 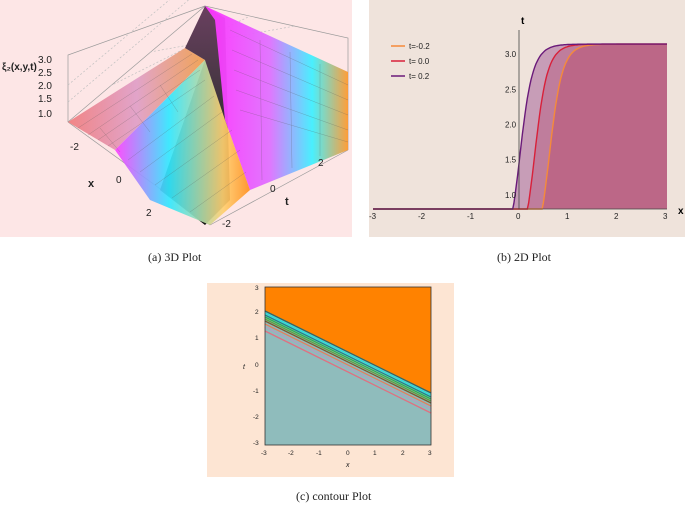 What do you see at coordinates (347, 465) in the screenshot?
I see `contour-x-label: x` at bounding box center [347, 465].